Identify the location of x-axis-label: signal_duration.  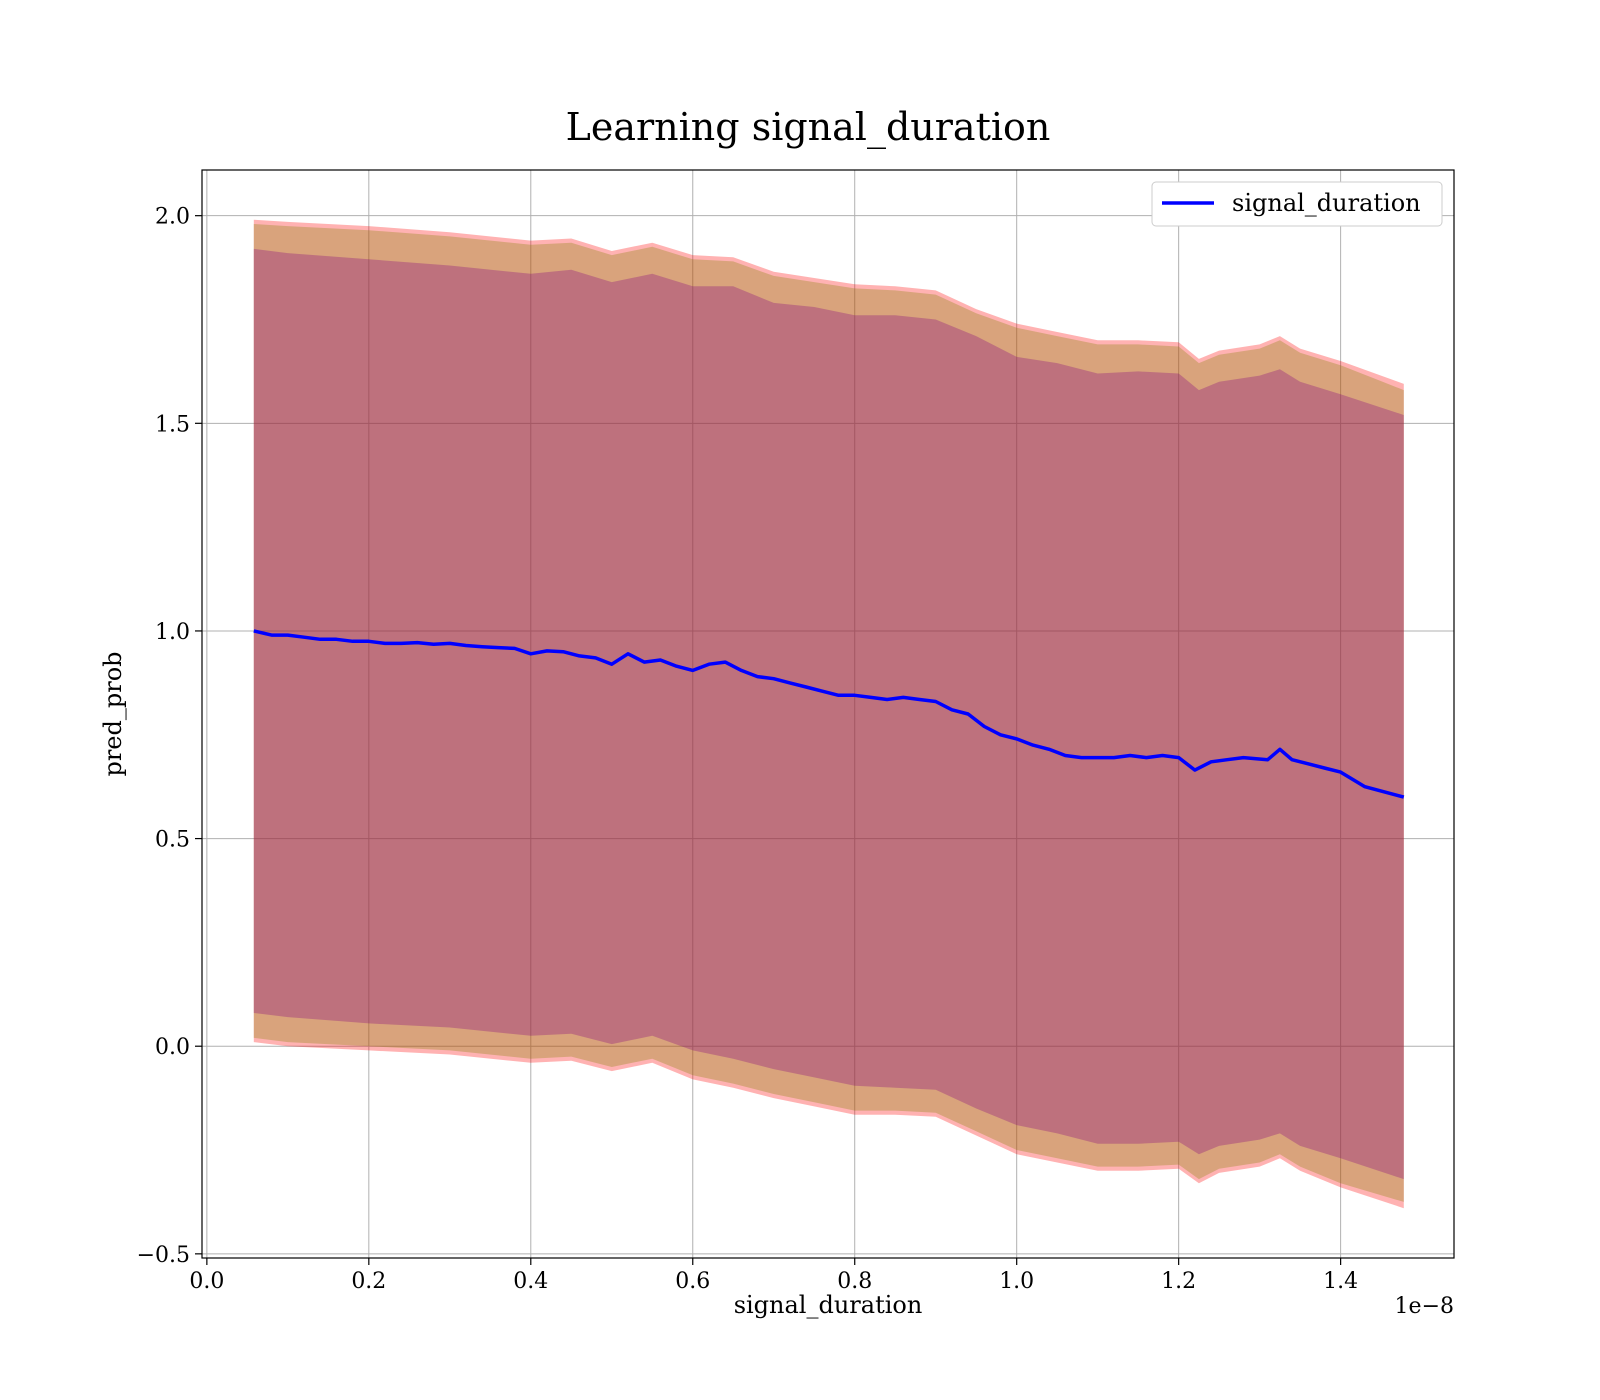
(828, 1305).